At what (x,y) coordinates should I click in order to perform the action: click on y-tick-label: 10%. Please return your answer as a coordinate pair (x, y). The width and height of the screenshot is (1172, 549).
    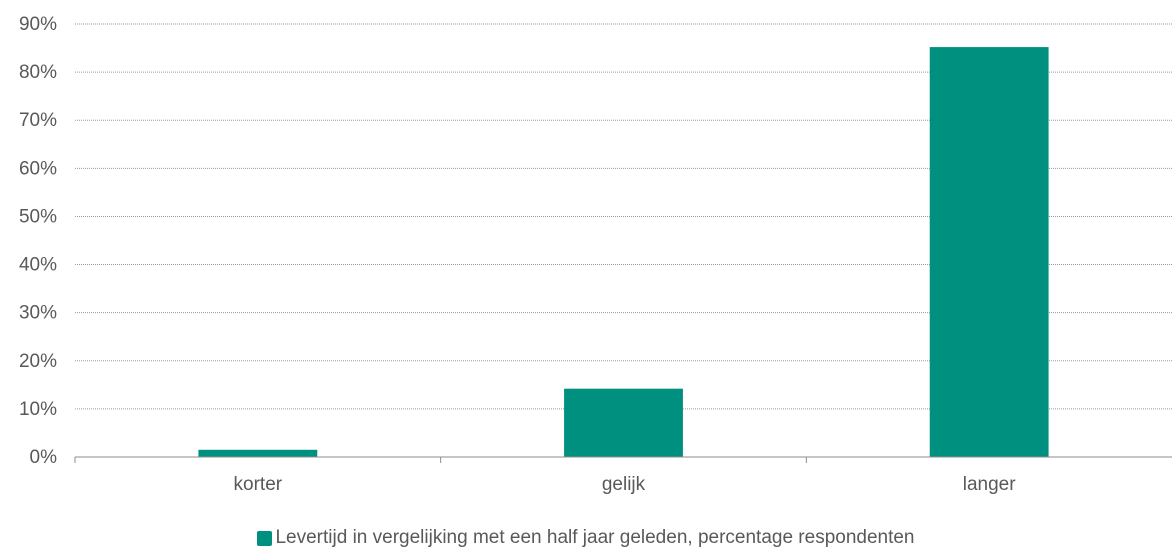
    Looking at the image, I should click on (38, 409).